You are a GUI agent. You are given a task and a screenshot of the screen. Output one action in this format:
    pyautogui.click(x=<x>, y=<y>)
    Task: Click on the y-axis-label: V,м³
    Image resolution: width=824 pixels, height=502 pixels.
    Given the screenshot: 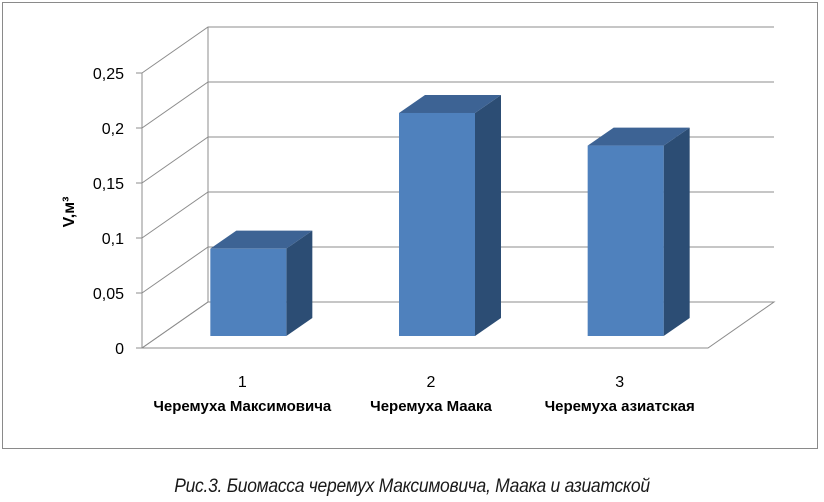 What is the action you would take?
    pyautogui.click(x=69, y=212)
    